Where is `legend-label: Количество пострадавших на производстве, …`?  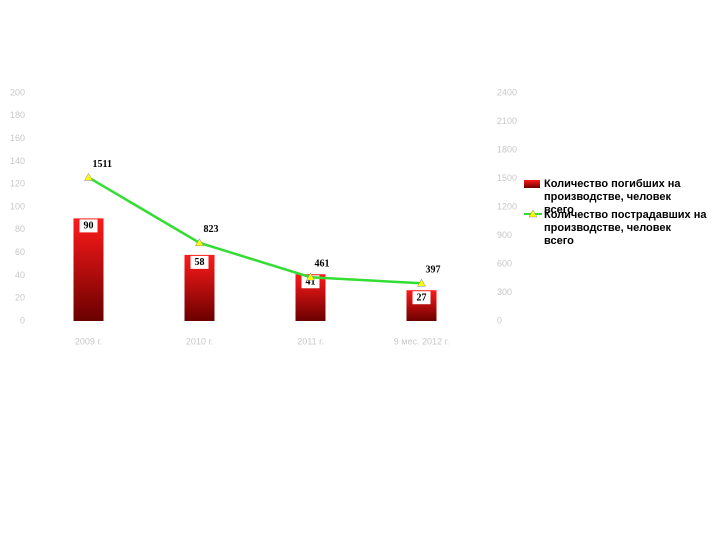 legend-label: Количество пострадавших на производстве, … is located at coordinates (625, 228).